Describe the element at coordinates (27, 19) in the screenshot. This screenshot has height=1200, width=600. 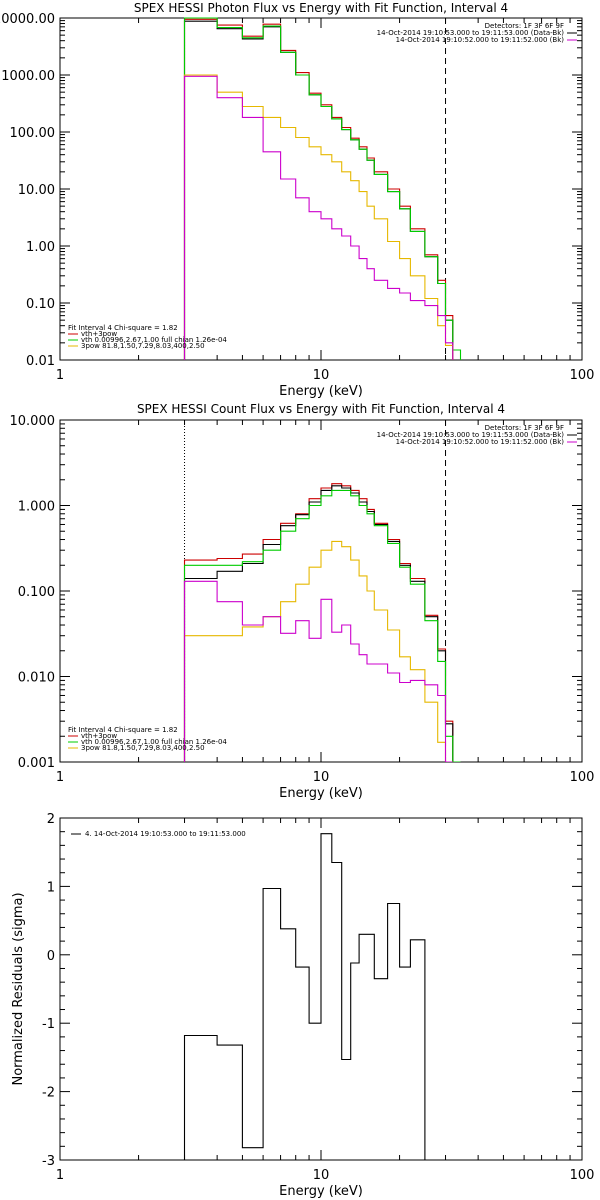
I see `y-tick-label: 10000.00` at that location.